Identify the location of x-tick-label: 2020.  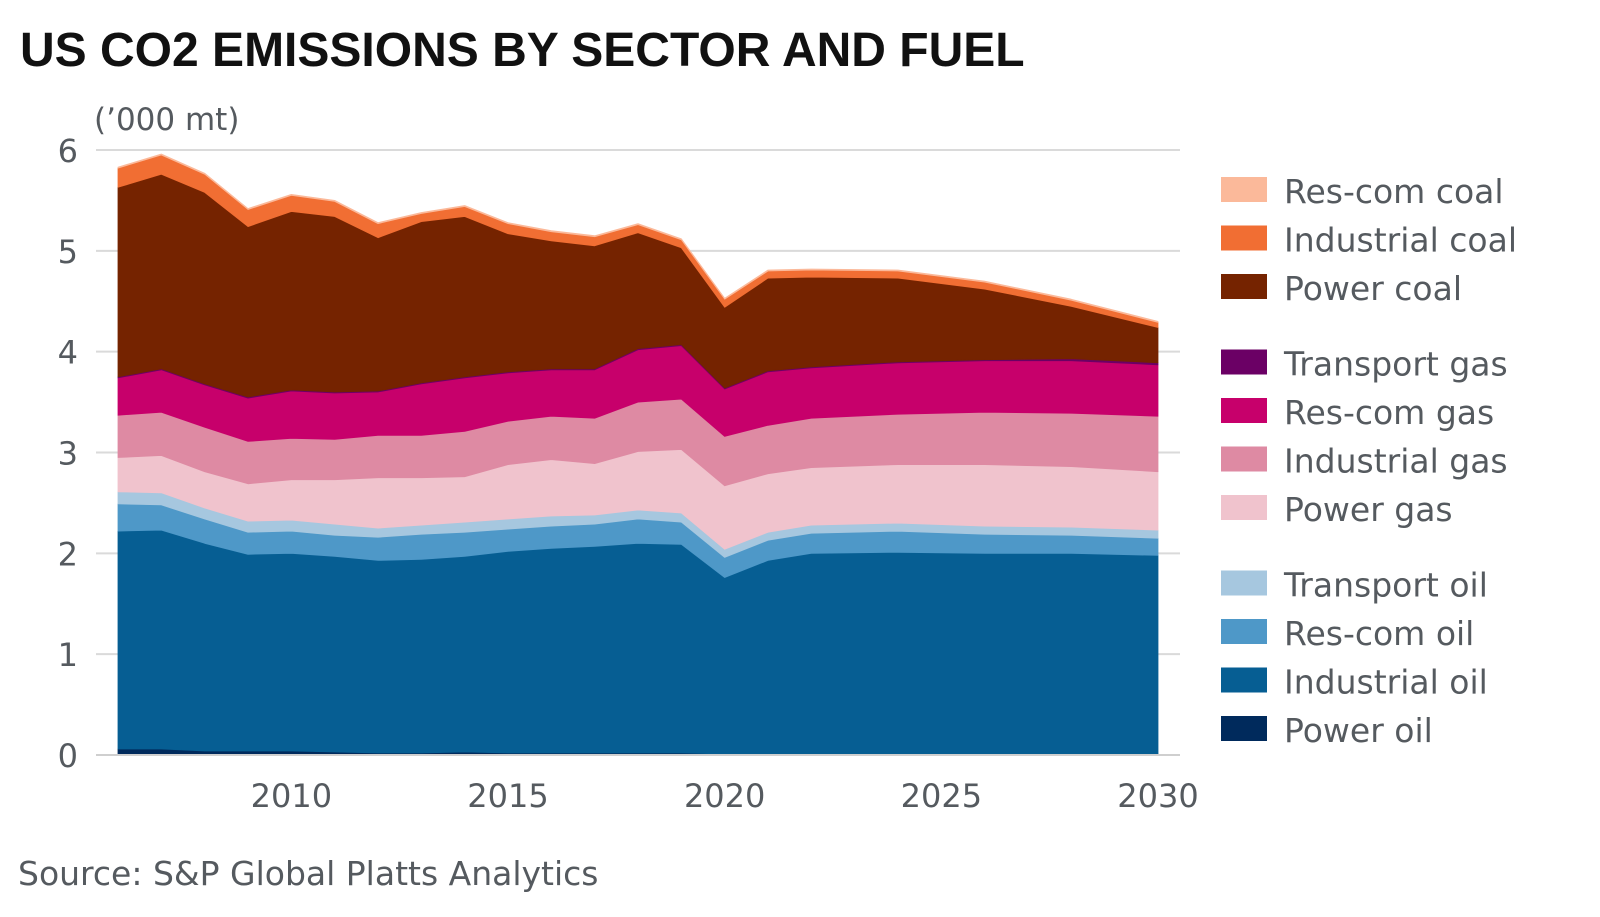
(724, 796).